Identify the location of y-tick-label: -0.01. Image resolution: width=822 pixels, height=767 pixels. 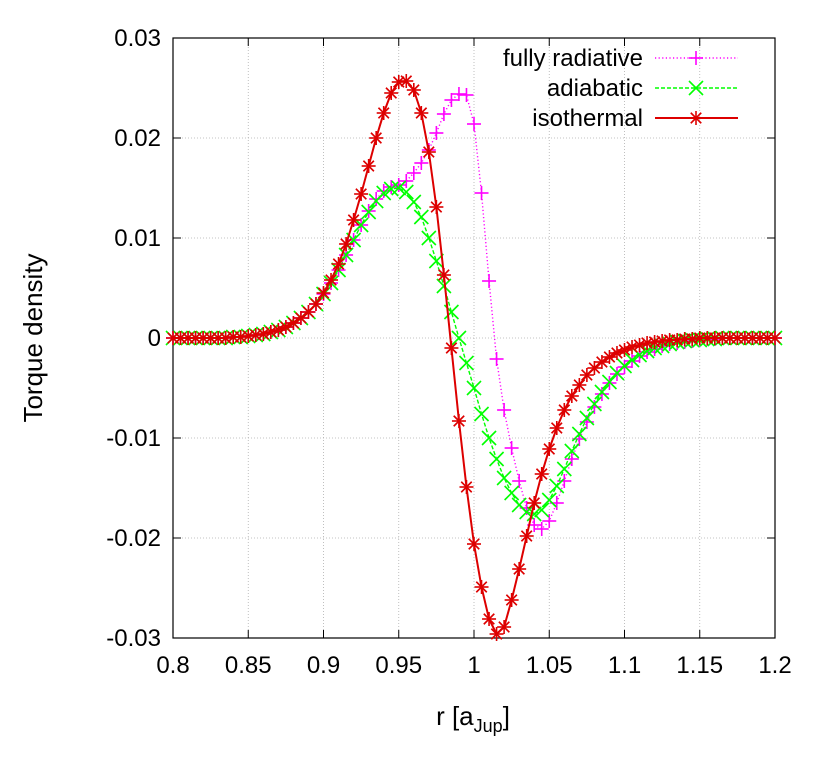
(133, 438).